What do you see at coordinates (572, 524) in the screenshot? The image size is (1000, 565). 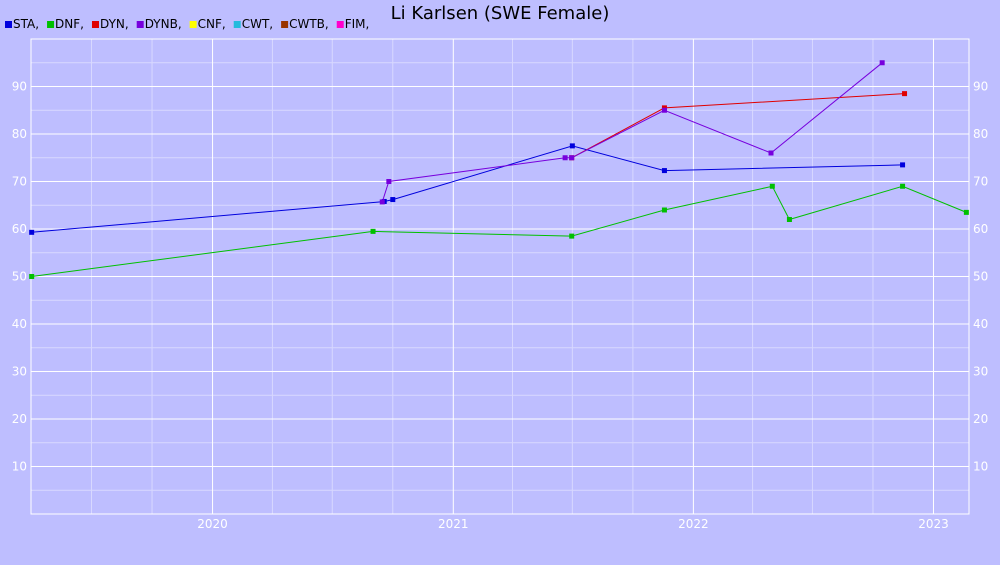 I see `x-axis-tick-labels: 2020 2021 2022 2023` at bounding box center [572, 524].